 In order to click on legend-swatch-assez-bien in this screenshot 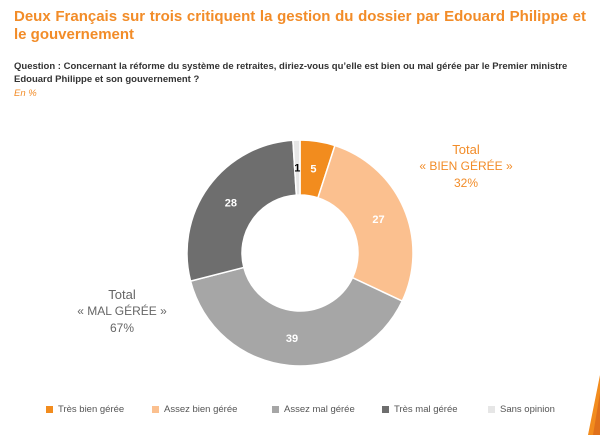, I will do `click(155, 409)`.